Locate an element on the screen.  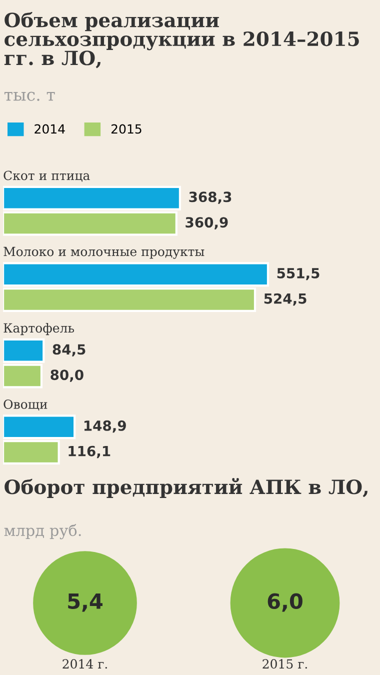
data-label: 148,9 is located at coordinates (105, 426).